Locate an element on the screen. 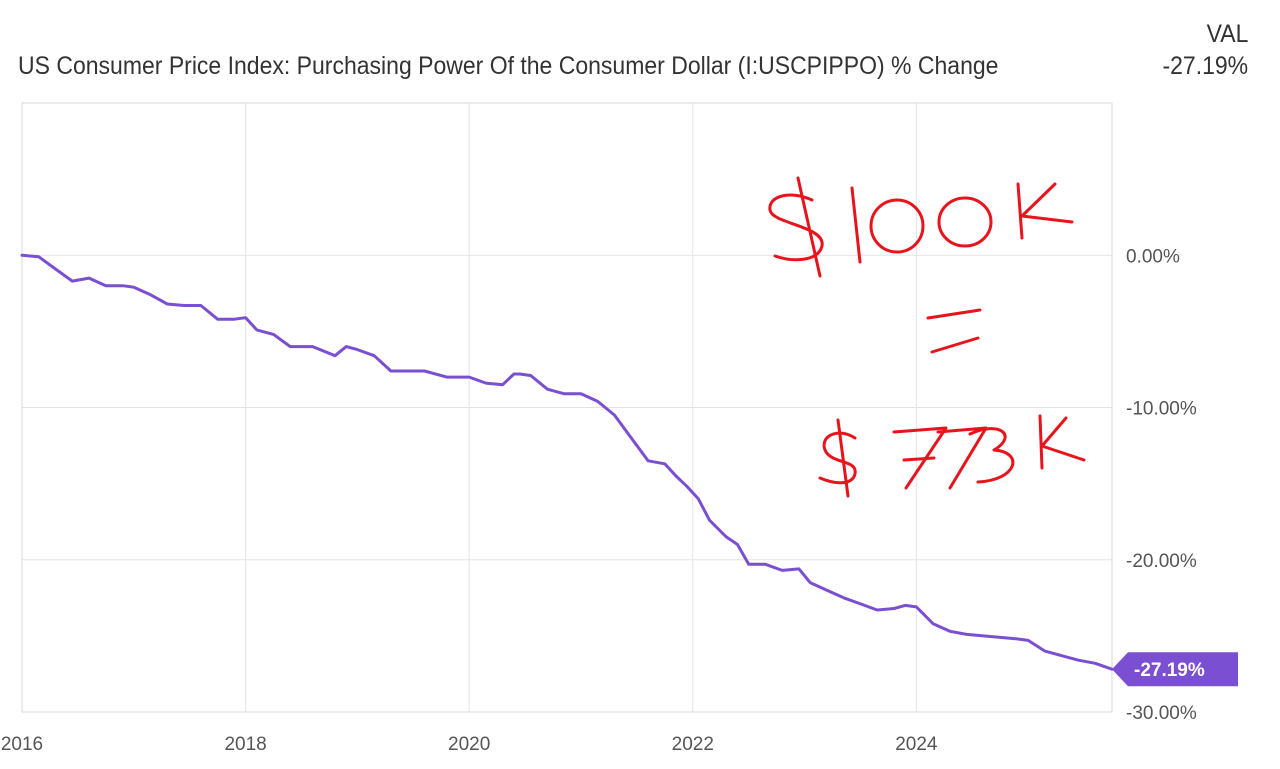 The image size is (1280, 769). val-current-value: -27.19% is located at coordinates (1205, 66).